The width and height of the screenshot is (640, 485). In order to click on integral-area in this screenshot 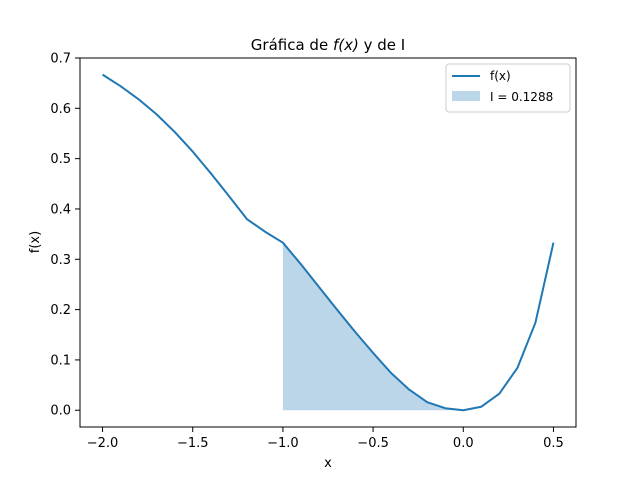, I will do `click(373, 326)`.